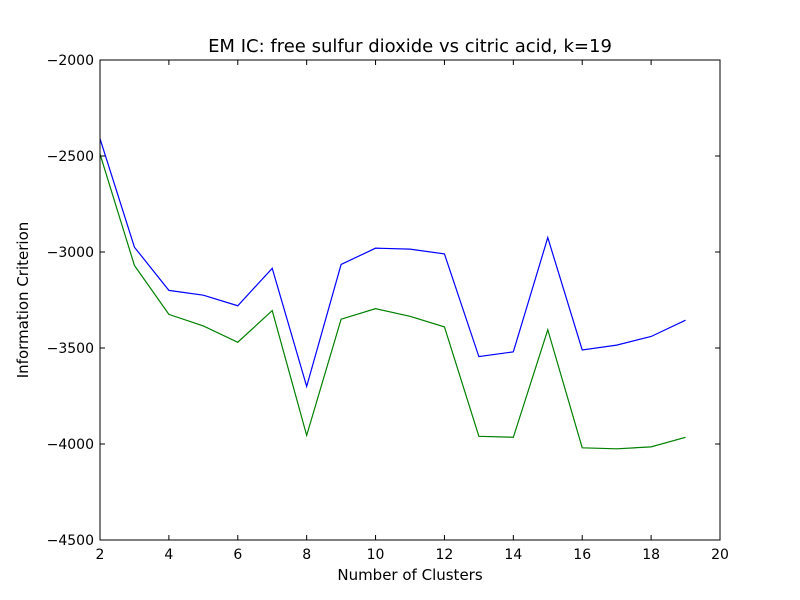  Describe the element at coordinates (70, 253) in the screenshot. I see `y-tick-label: −3000` at that location.